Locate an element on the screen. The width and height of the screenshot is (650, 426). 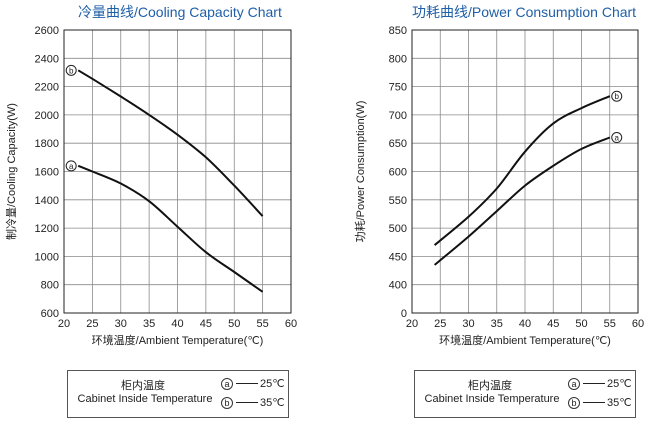
power-y-tick-label: 700 is located at coordinates (398, 116).